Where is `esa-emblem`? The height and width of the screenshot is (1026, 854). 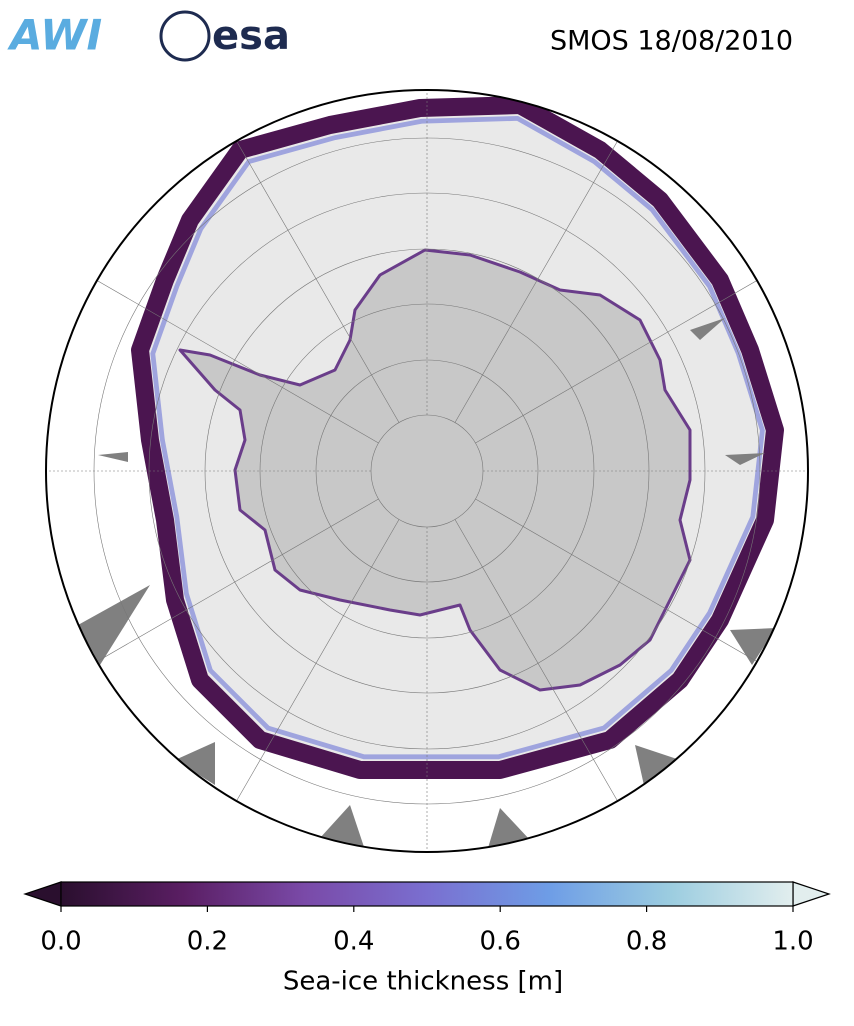 esa-emblem is located at coordinates (185, 36).